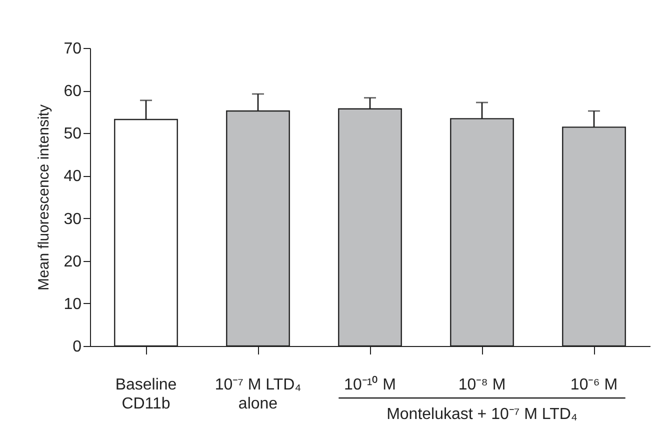 This screenshot has width=666, height=430. What do you see at coordinates (77, 347) in the screenshot?
I see `y-tick-label: 0` at bounding box center [77, 347].